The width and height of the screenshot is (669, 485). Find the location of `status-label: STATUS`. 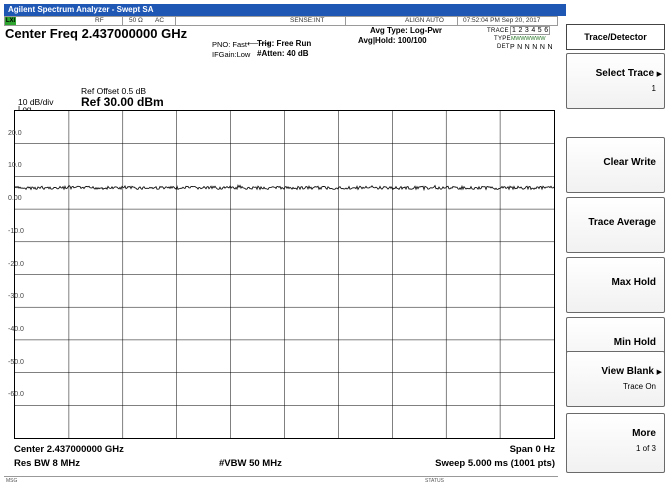

status-label: STATUS is located at coordinates (434, 481).